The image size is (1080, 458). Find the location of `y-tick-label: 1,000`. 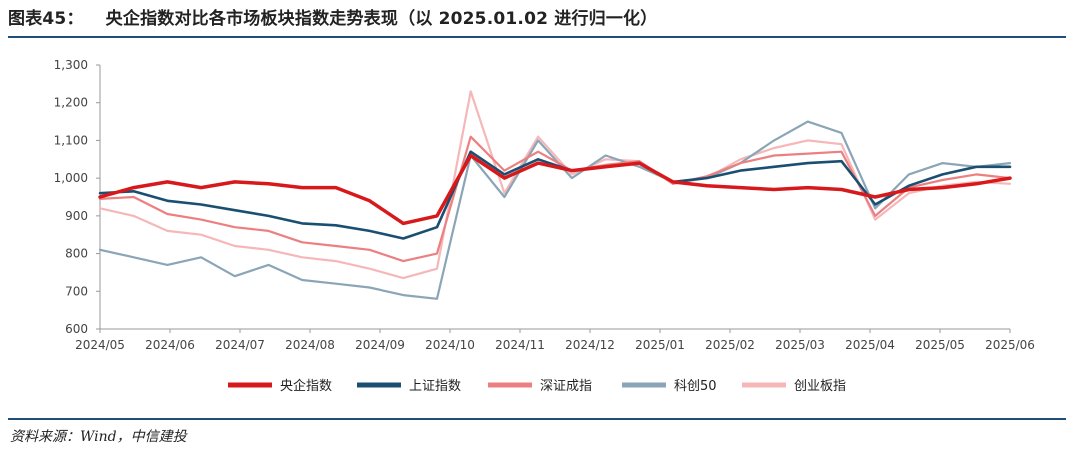

y-tick-label: 1,000 is located at coordinates (71, 178).